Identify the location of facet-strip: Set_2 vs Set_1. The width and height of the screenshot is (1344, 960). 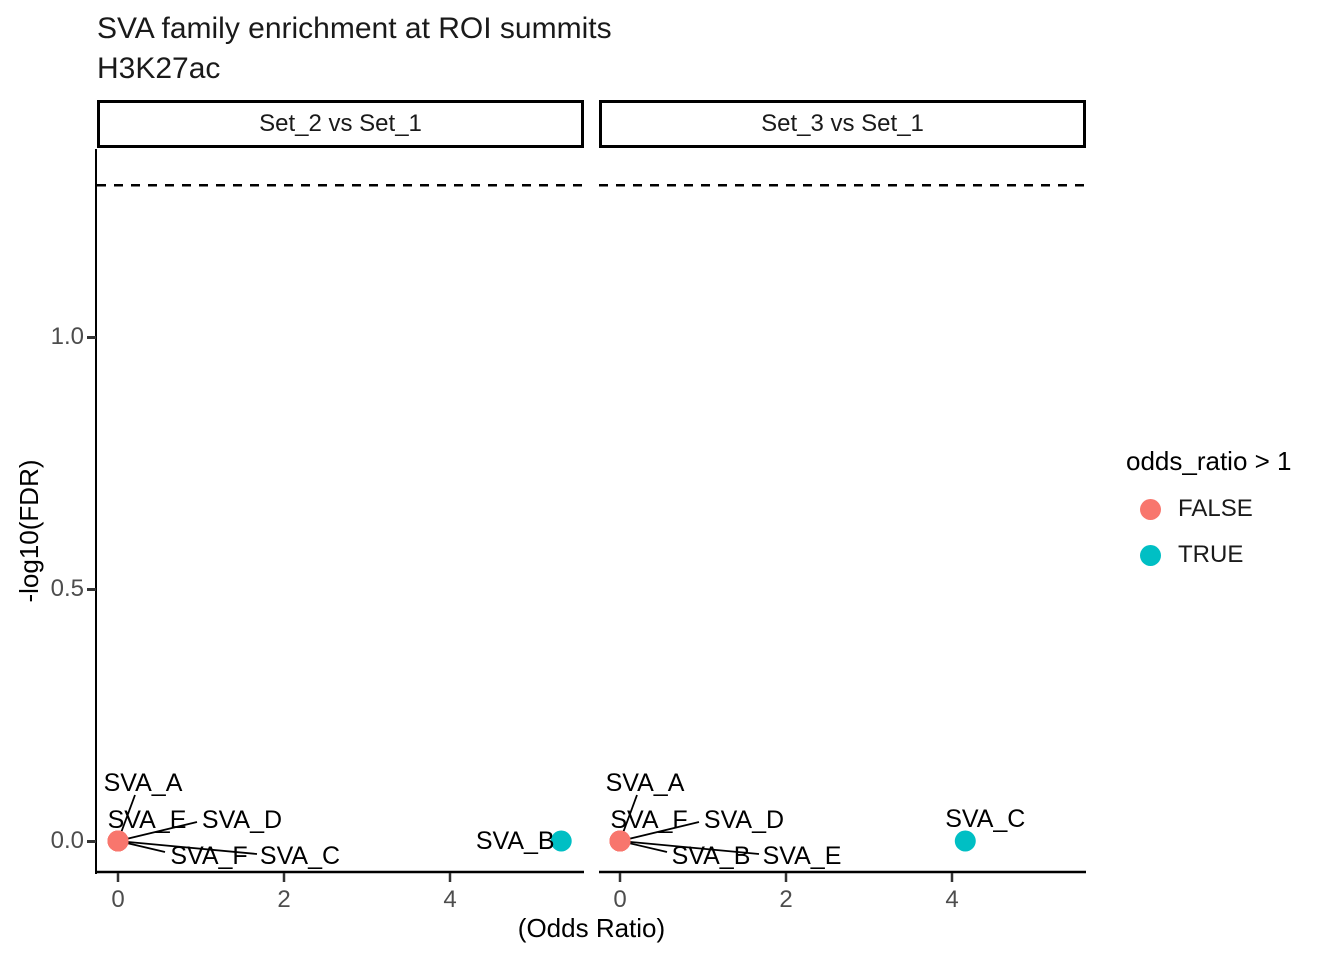
(340, 124).